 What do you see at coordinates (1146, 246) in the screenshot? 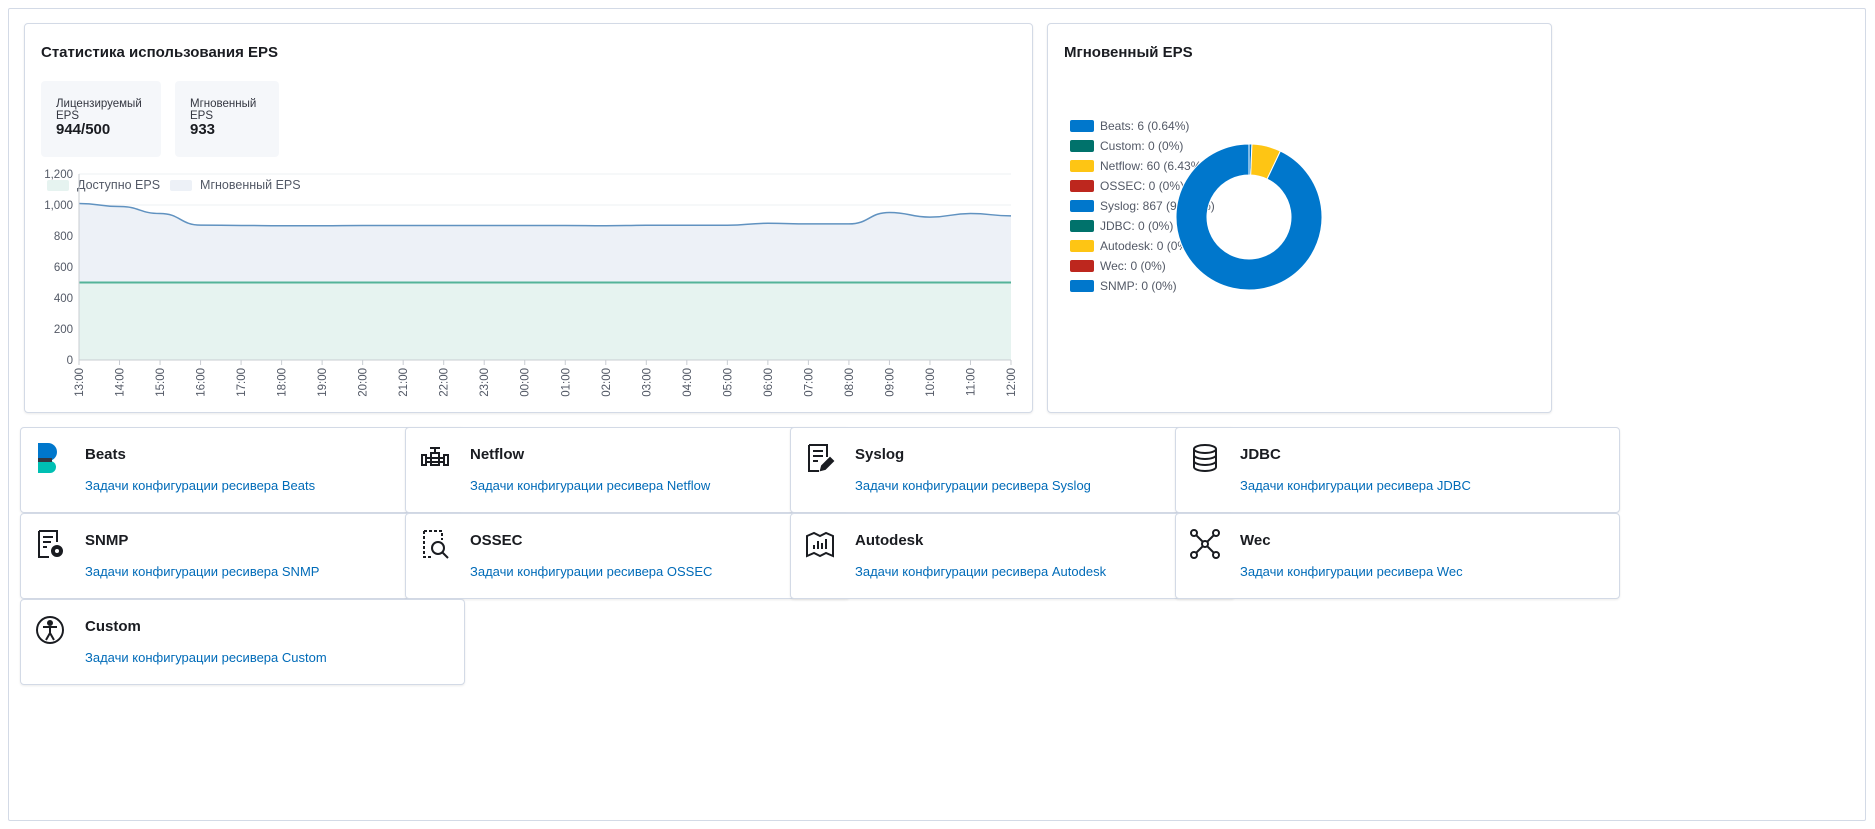
I see `donut-legend-label: Autodesk: 0 (0%)` at bounding box center [1146, 246].